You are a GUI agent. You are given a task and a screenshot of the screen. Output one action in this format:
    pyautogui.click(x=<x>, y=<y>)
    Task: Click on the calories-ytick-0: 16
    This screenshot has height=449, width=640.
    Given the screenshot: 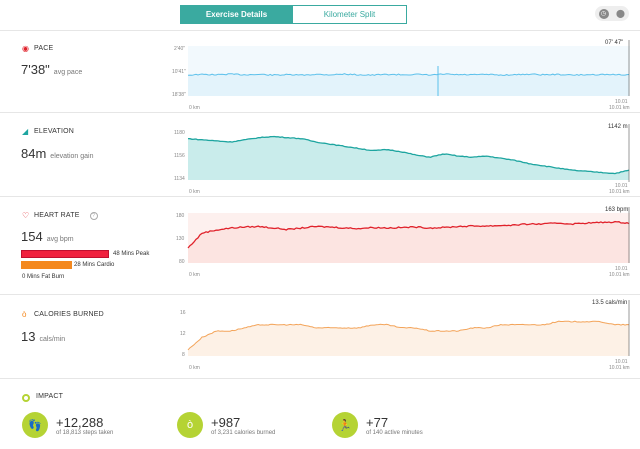 What is the action you would take?
    pyautogui.click(x=183, y=313)
    